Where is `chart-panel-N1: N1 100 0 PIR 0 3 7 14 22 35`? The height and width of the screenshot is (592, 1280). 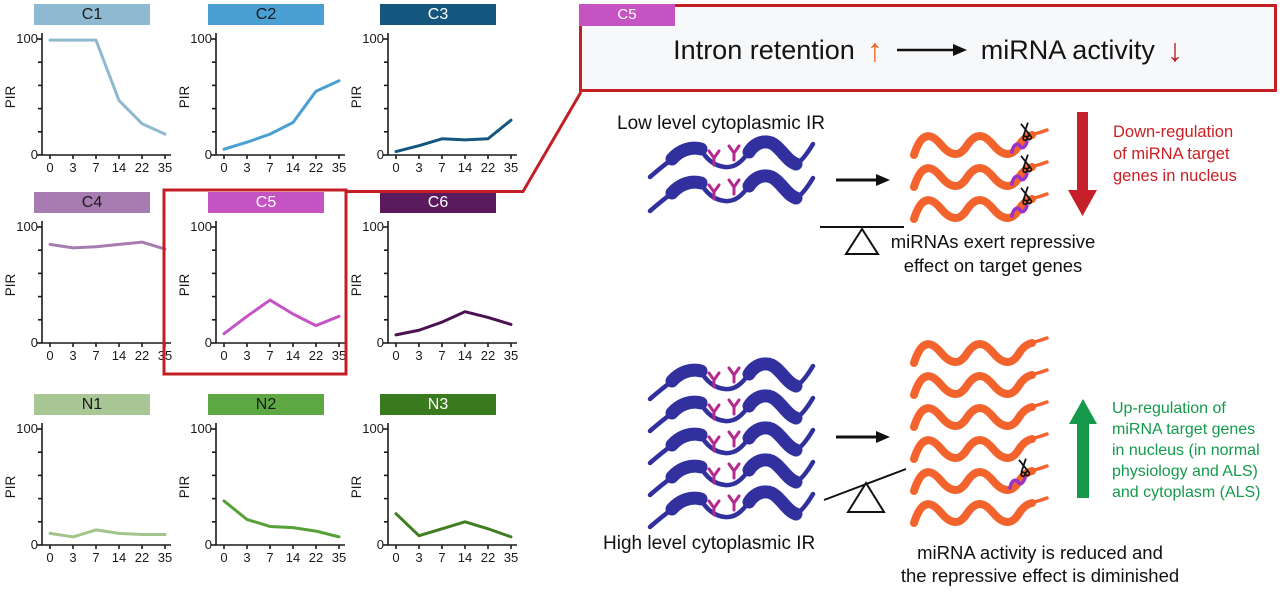 chart-panel-N1: N1 100 0 PIR 0 3 7 14 22 35 is located at coordinates (89, 485).